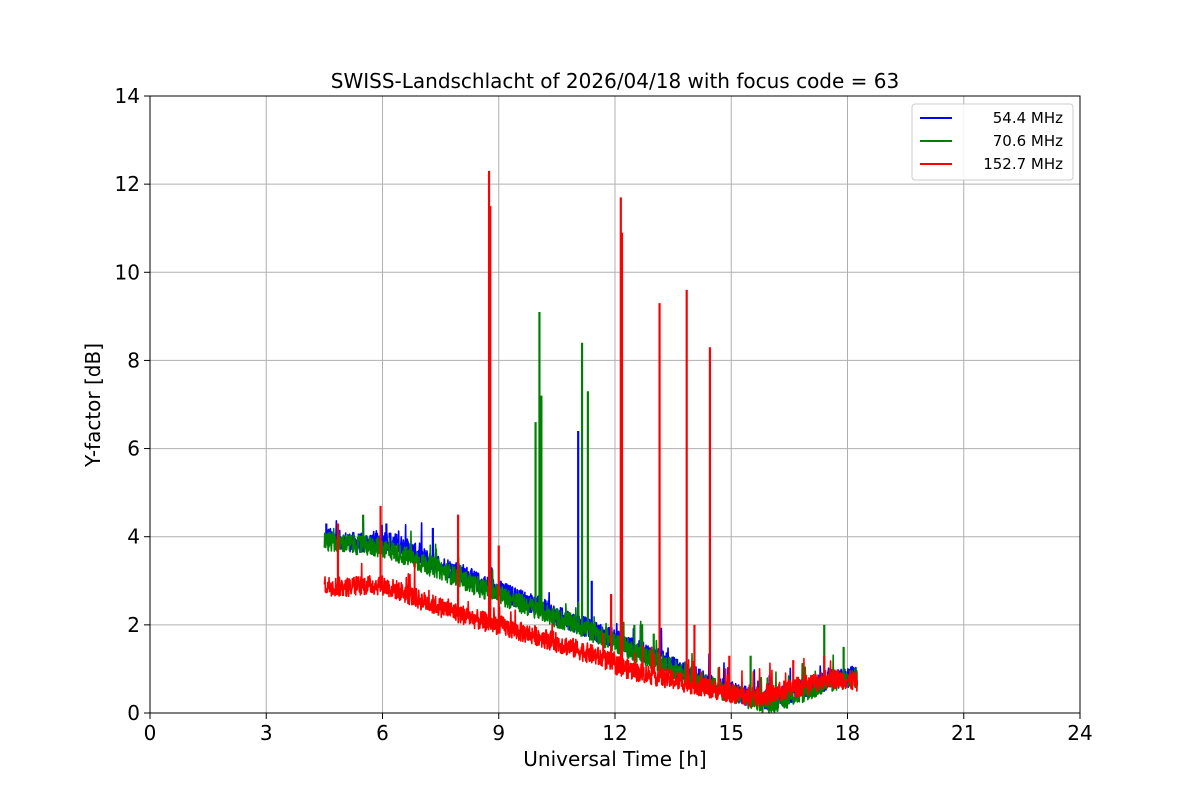 The height and width of the screenshot is (800, 1200). I want to click on series-line, so click(590, 634).